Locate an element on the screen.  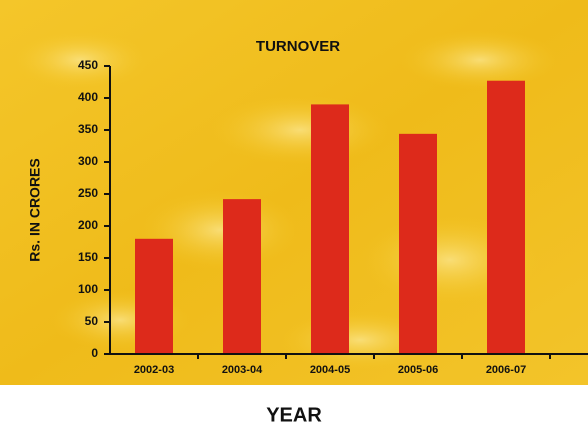
y-tick-label: 100 is located at coordinates (88, 289).